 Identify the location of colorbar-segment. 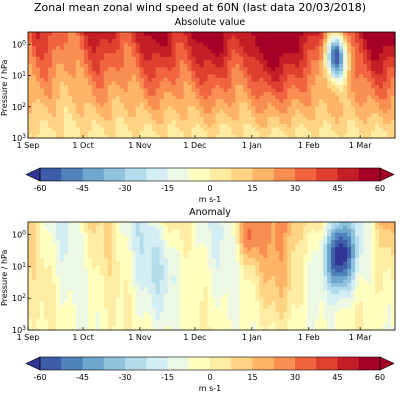
(327, 174).